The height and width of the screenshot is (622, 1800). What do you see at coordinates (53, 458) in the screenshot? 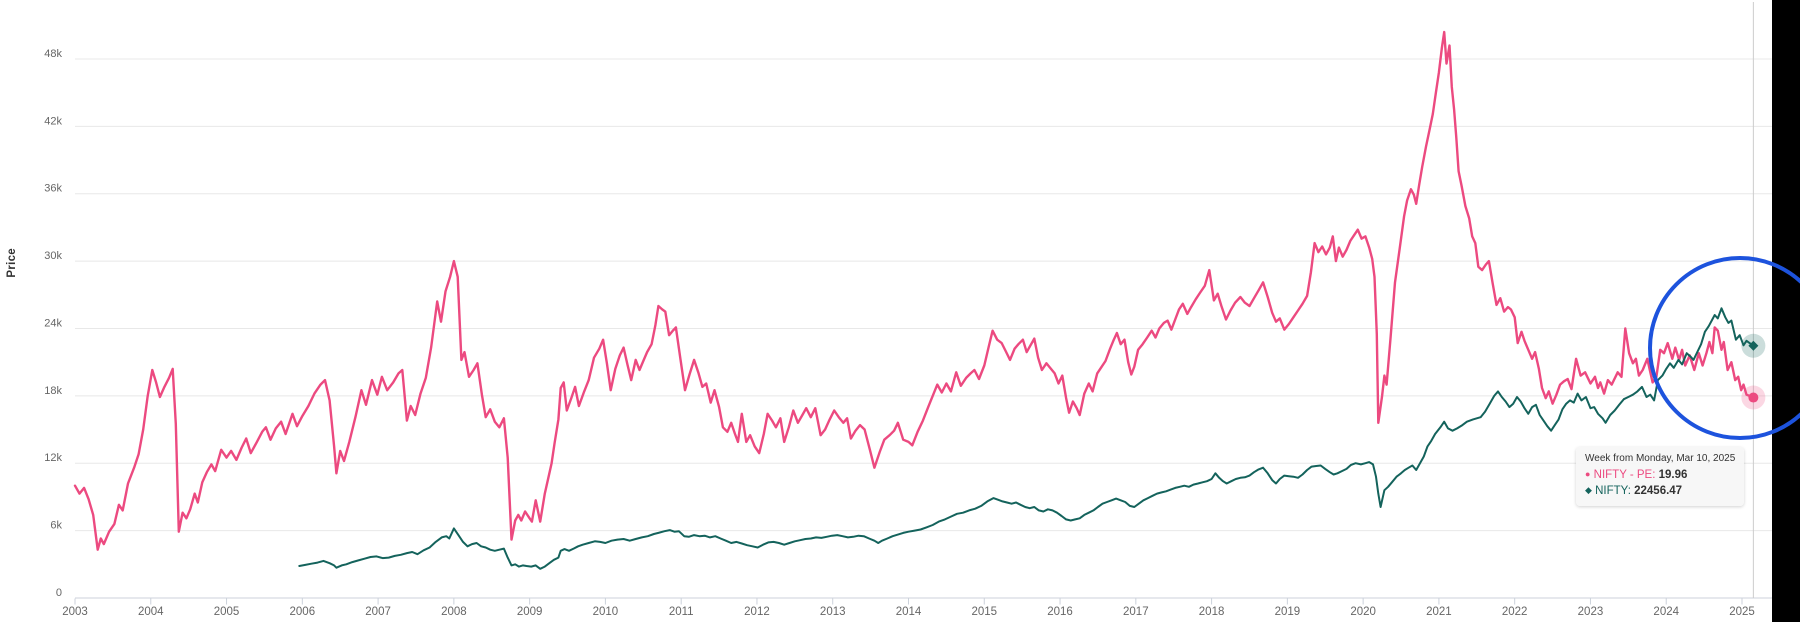
I see `y-axis-label: 12k` at bounding box center [53, 458].